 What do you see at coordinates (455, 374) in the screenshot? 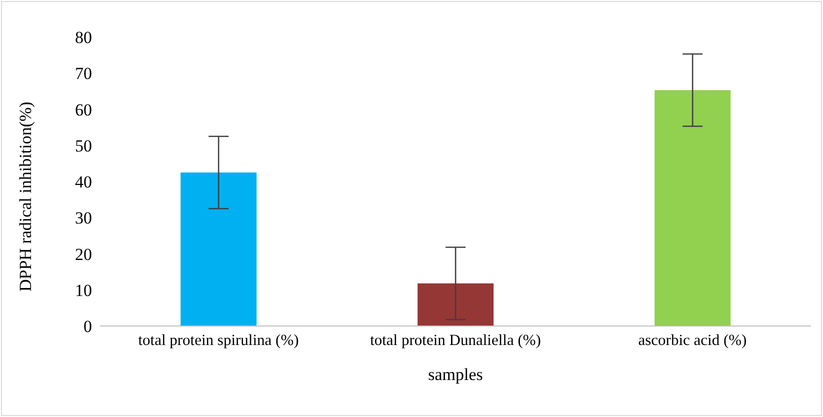
I see `x-axis-title: samples` at bounding box center [455, 374].